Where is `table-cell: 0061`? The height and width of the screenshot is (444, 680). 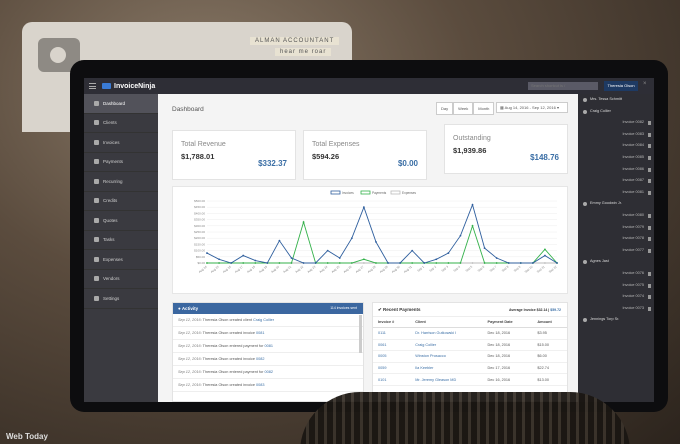
table-cell: 0061 is located at coordinates (392, 345).